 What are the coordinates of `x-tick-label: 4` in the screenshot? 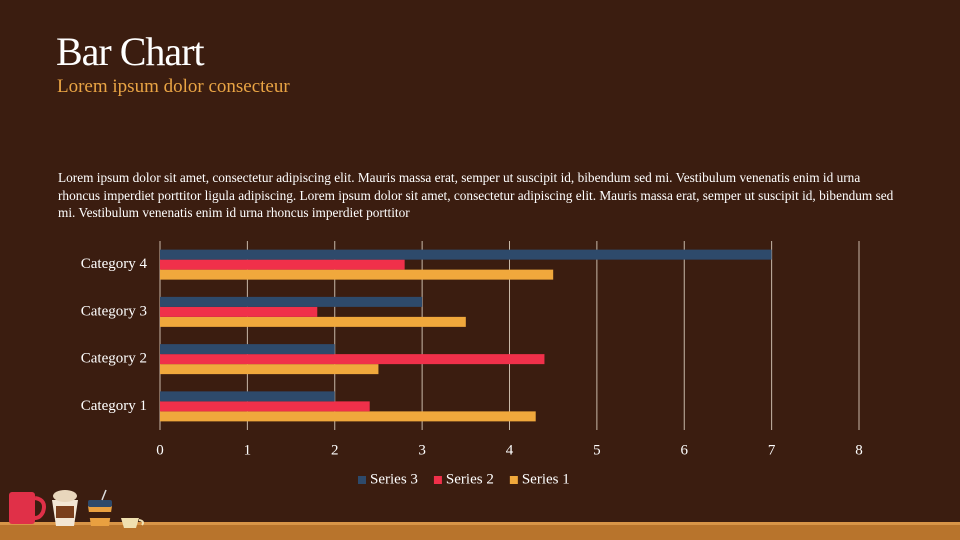 It's located at (510, 450).